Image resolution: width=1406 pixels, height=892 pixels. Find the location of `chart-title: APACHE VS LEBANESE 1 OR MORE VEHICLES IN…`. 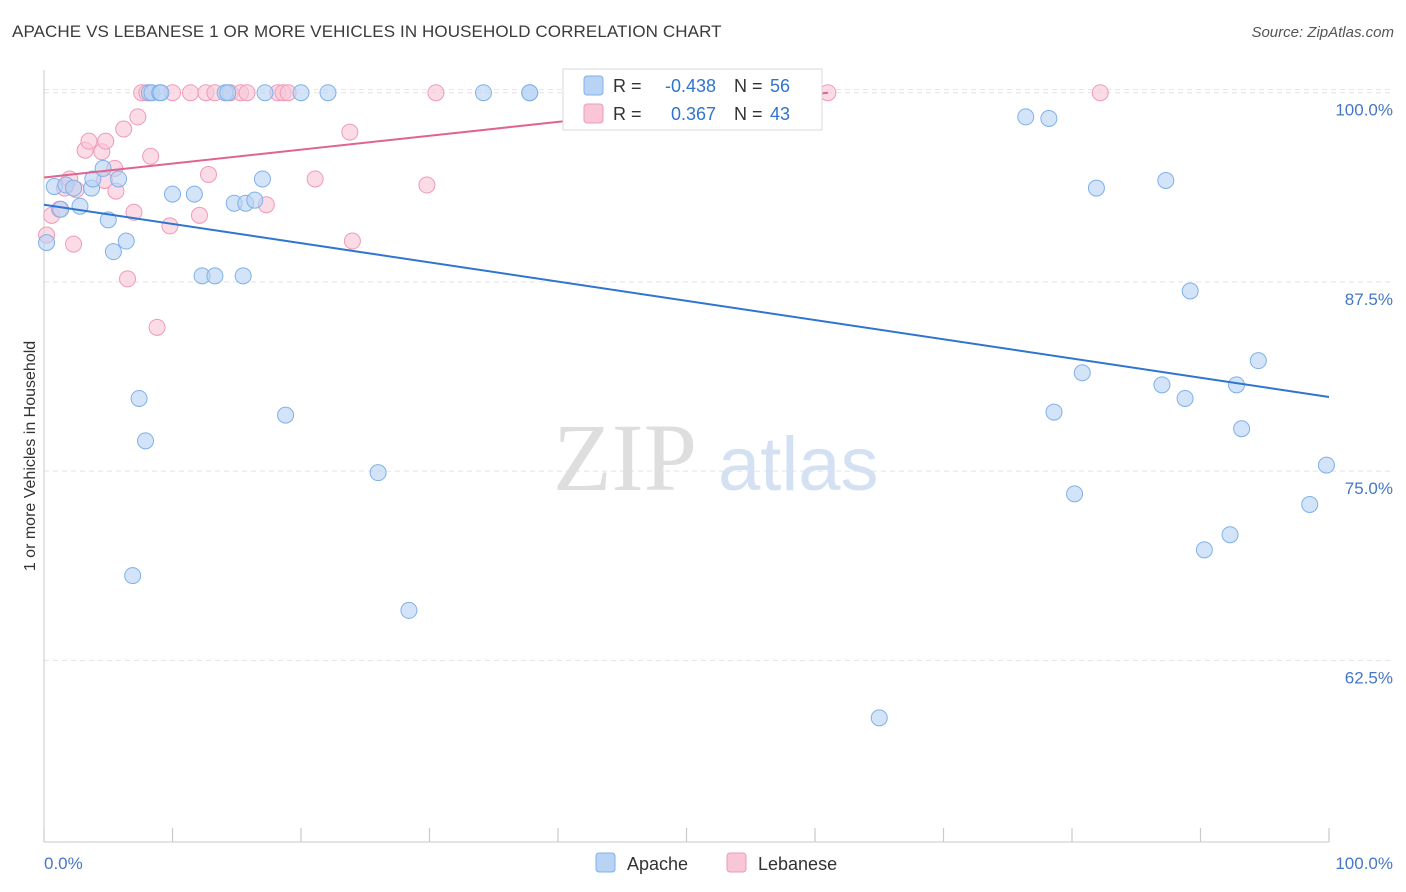

chart-title: APACHE VS LEBANESE 1 OR MORE VEHICLES IN… is located at coordinates (367, 31).